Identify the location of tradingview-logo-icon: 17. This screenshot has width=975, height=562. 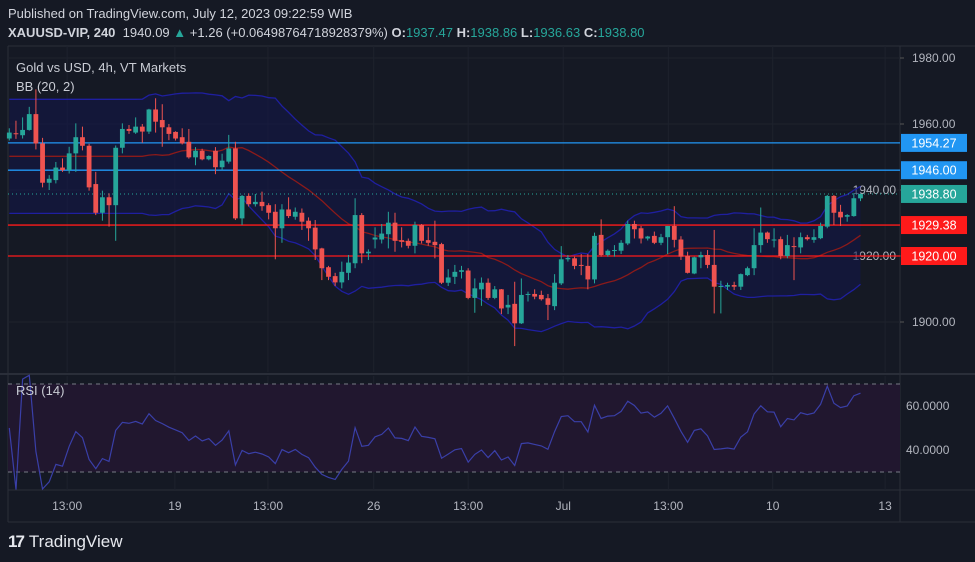
(16, 541).